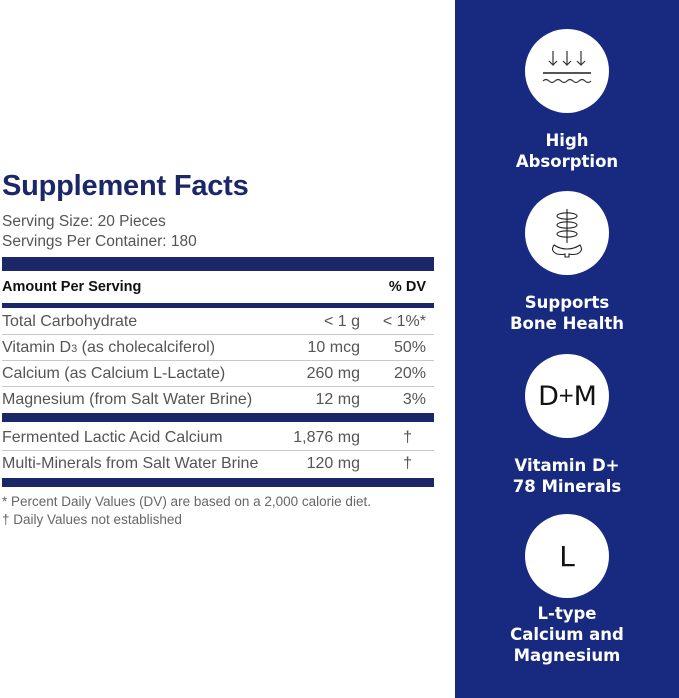 This screenshot has width=679, height=698. What do you see at coordinates (567, 151) in the screenshot?
I see `feature-label: High Absorption` at bounding box center [567, 151].